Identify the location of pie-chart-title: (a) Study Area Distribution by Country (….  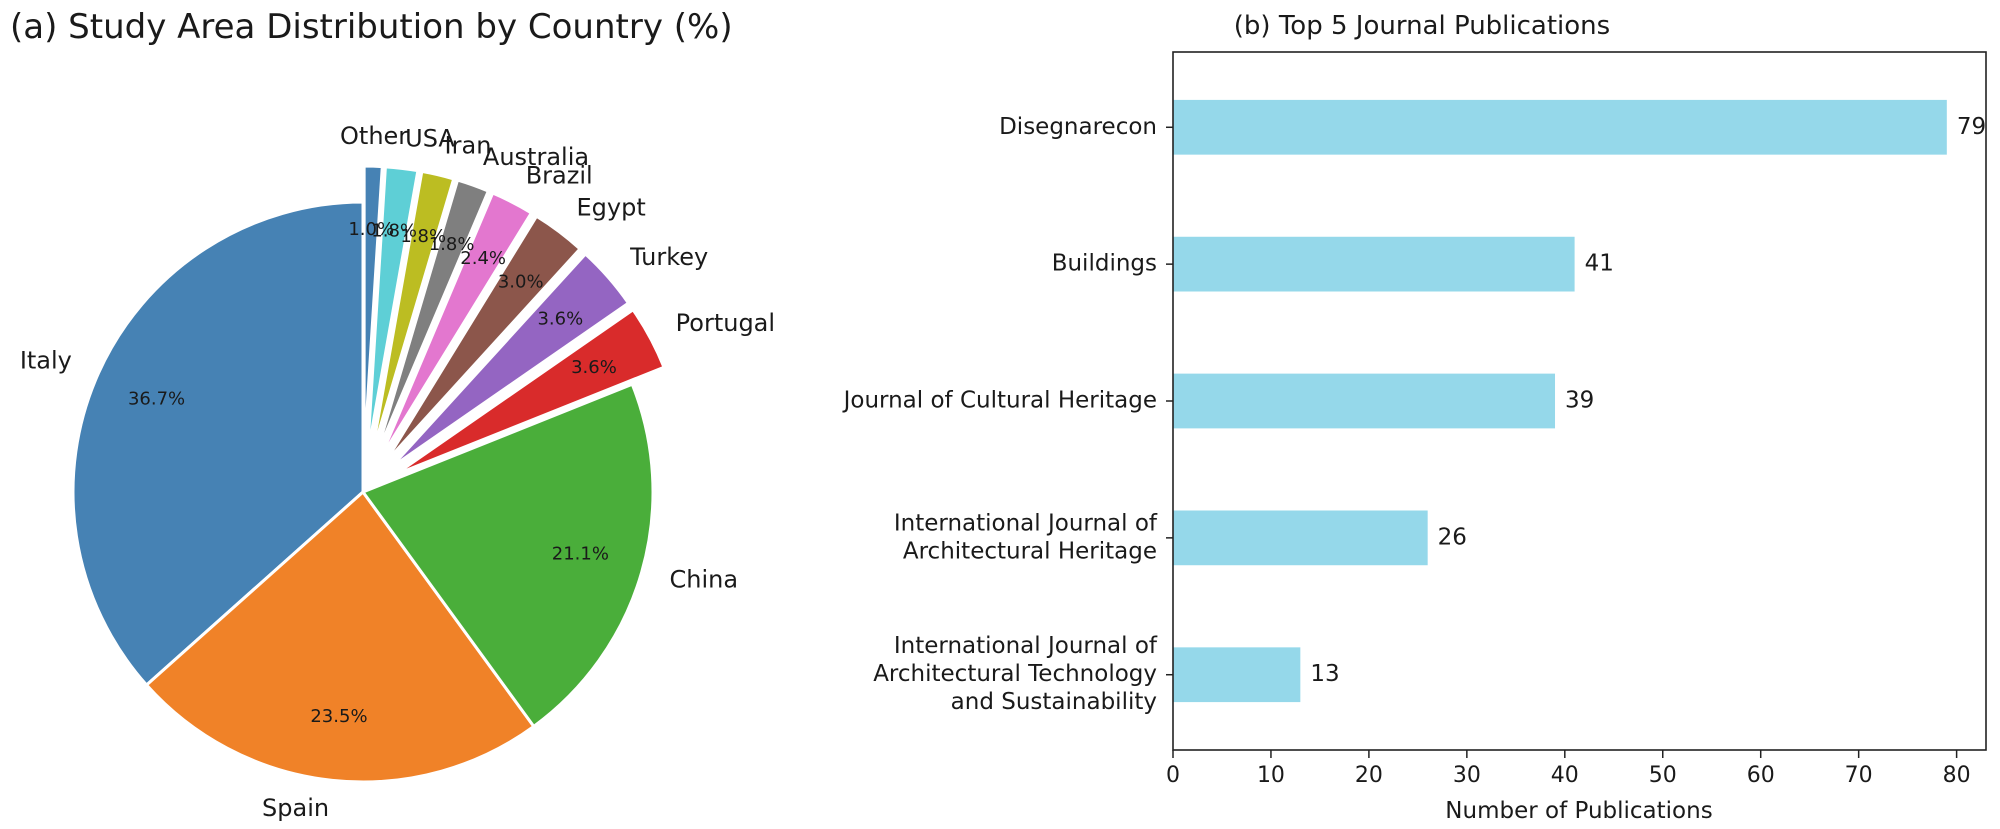
(371, 27).